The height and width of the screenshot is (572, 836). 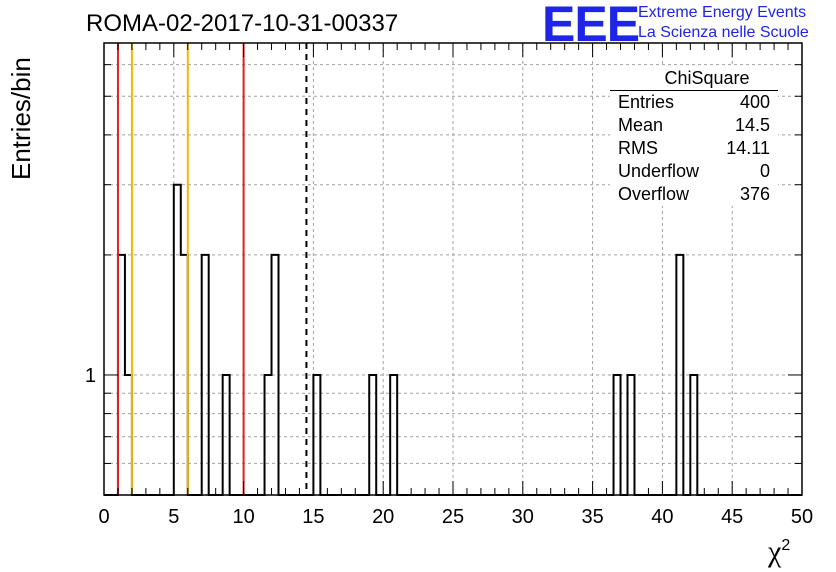 I want to click on logo-caption-line1: Extreme Energy Events, so click(x=722, y=12).